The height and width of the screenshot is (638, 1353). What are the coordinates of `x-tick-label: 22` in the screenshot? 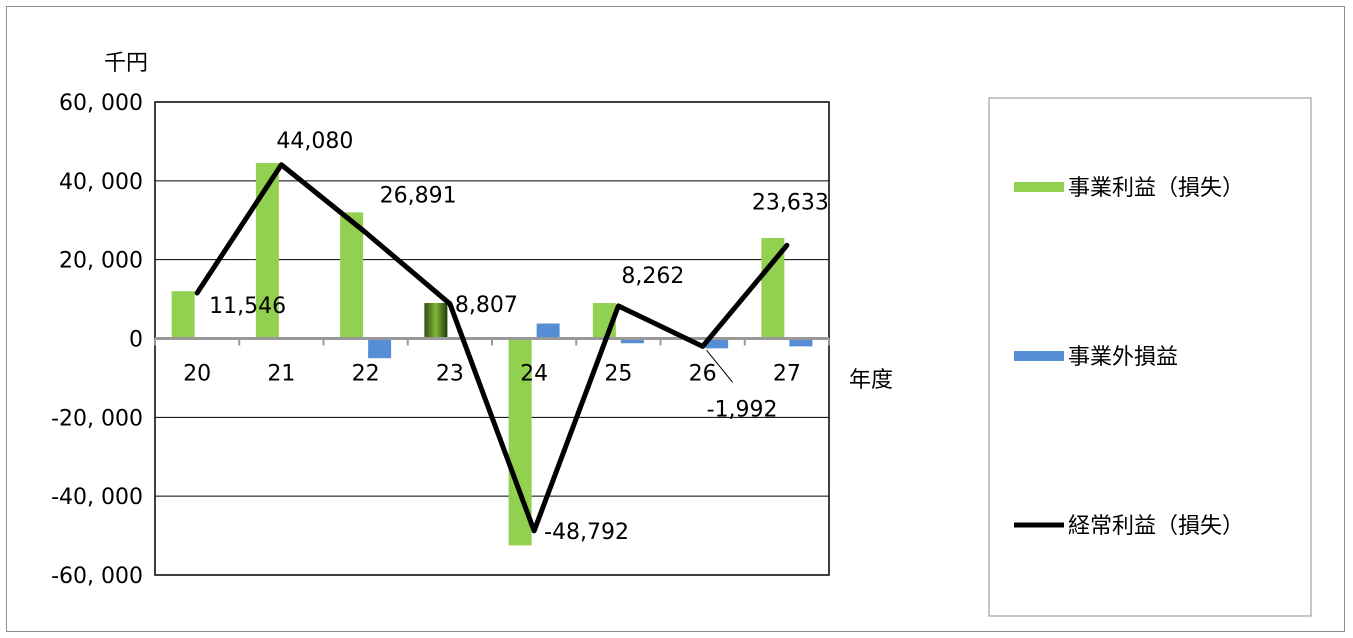 It's located at (366, 374).